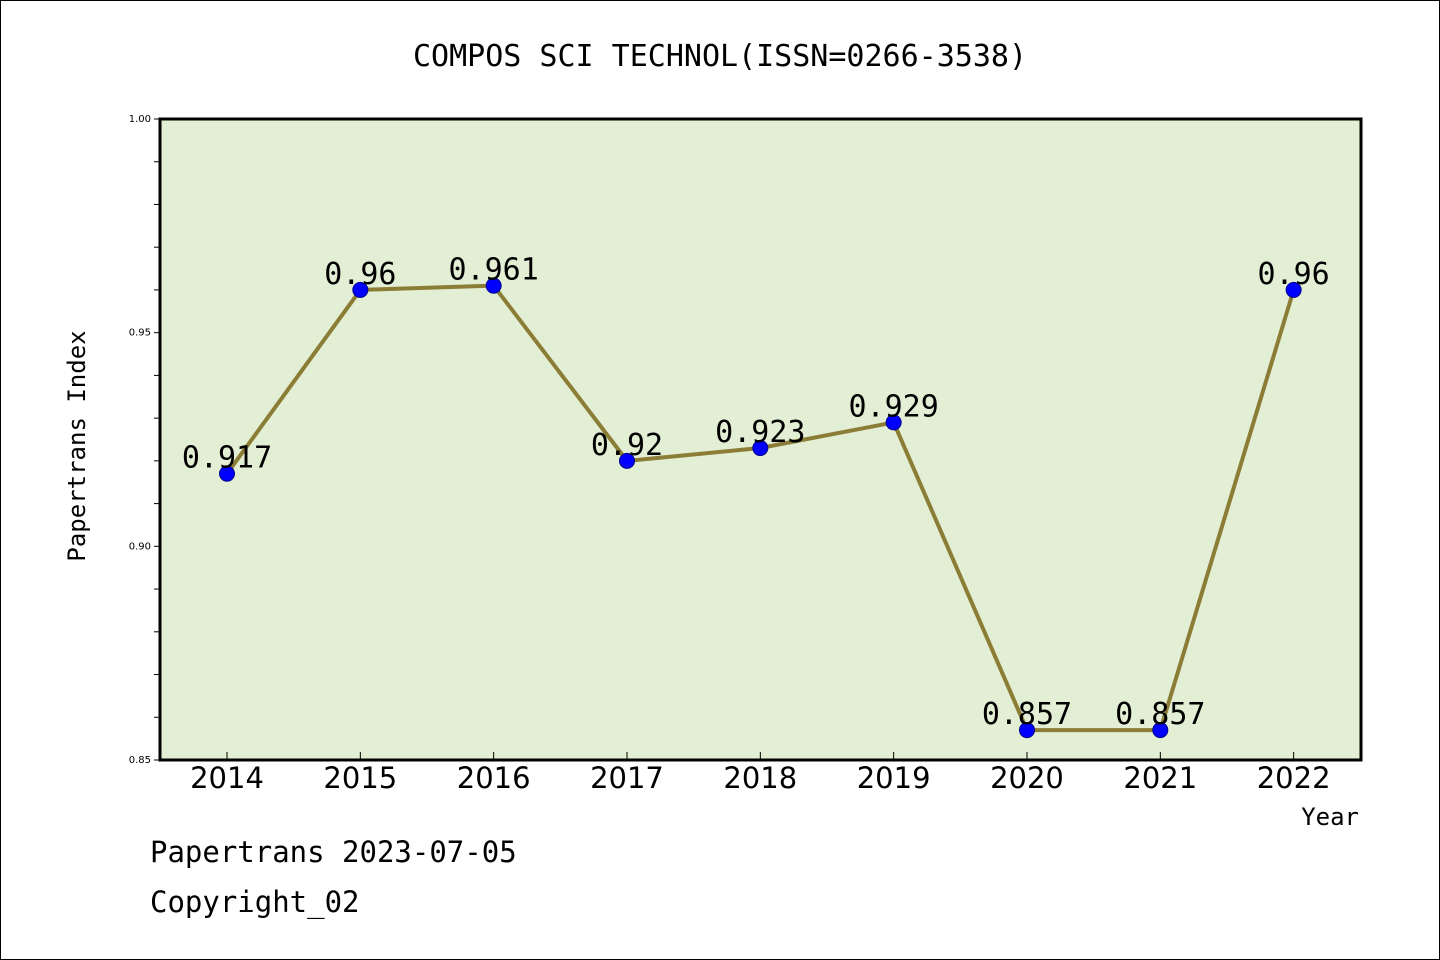  I want to click on x-tick-label: 2017, so click(627, 778).